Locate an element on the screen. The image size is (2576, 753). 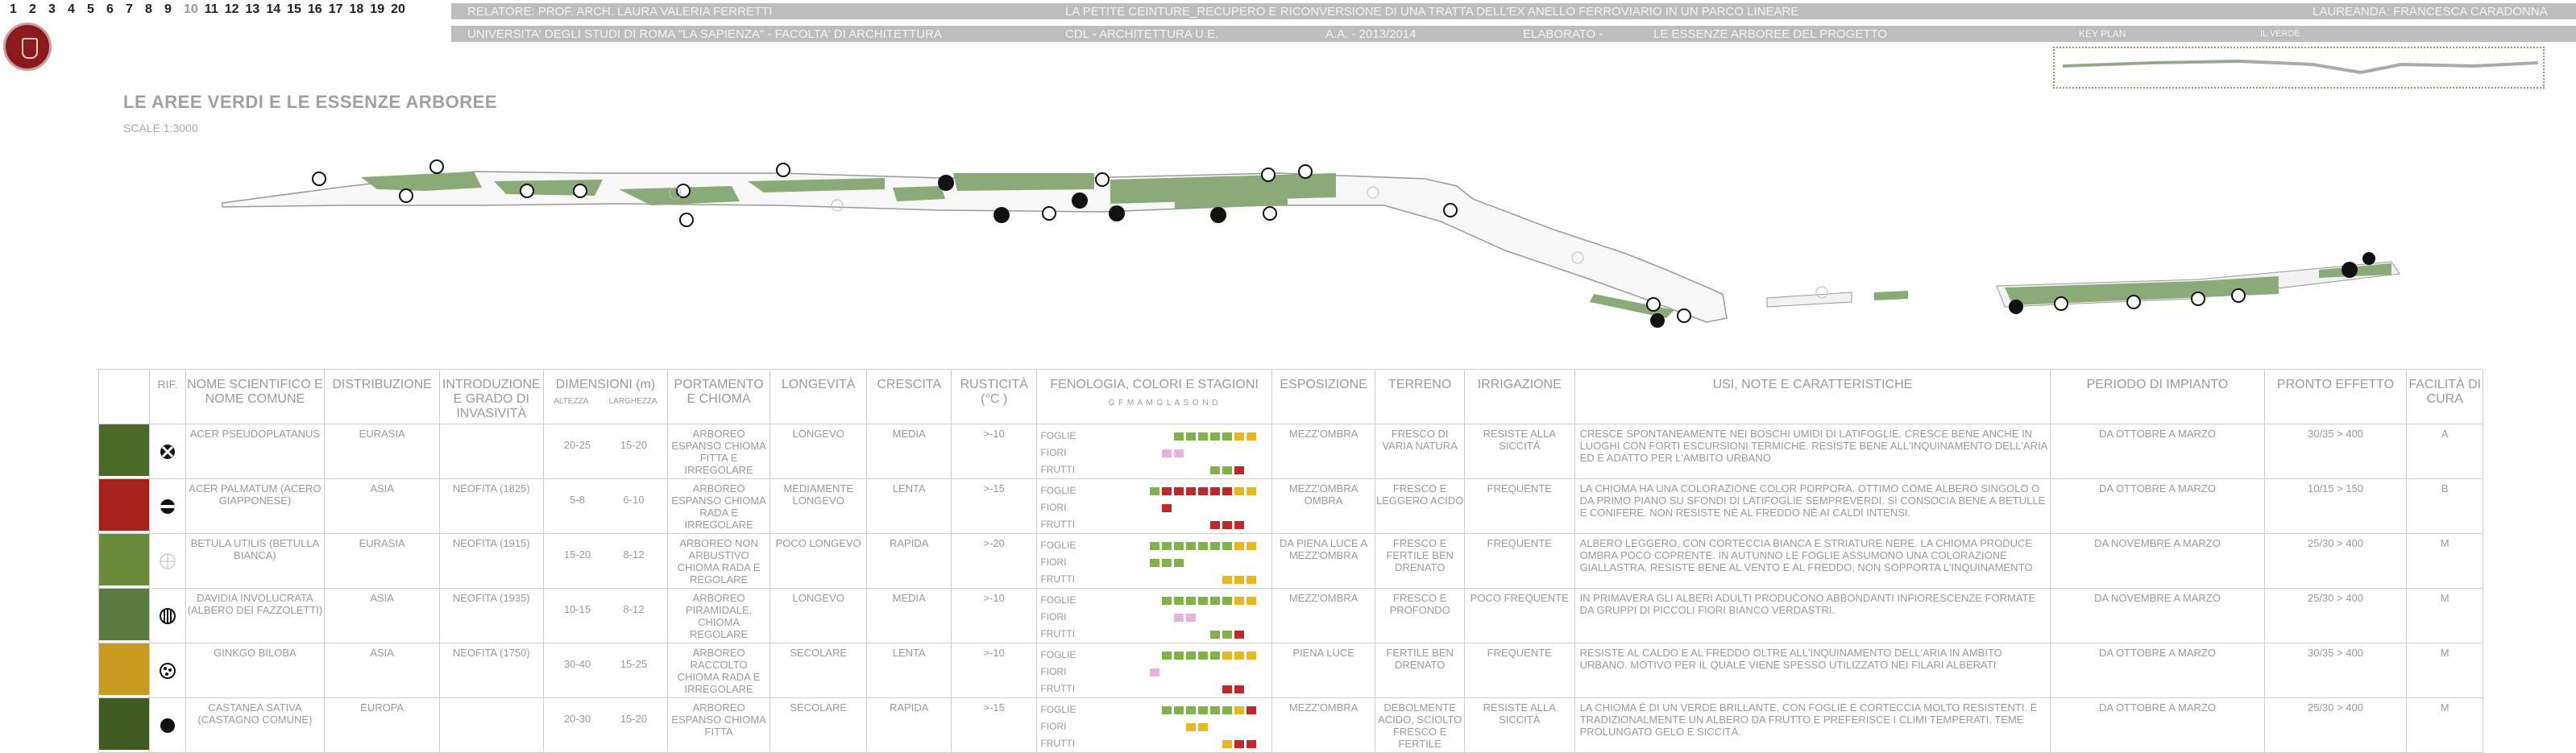
cell-cresc: RAPIDA is located at coordinates (909, 725).